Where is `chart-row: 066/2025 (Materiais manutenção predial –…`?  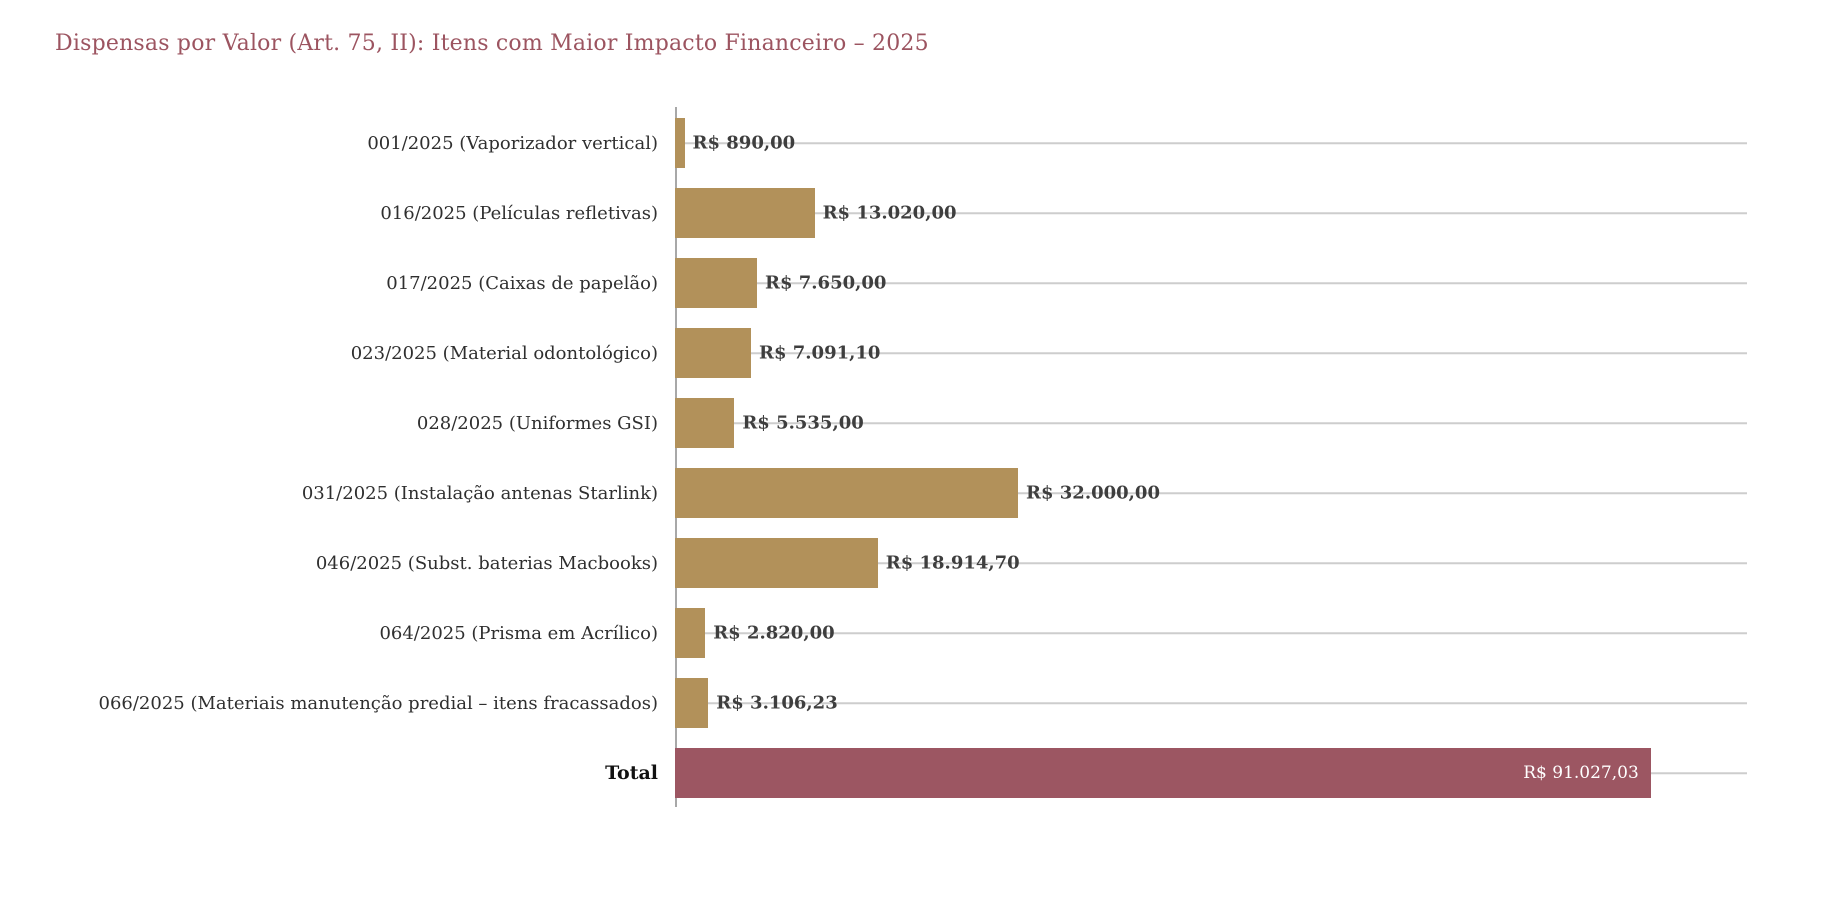
chart-row: 066/2025 (Materiais manutenção predial –… is located at coordinates (922, 703).